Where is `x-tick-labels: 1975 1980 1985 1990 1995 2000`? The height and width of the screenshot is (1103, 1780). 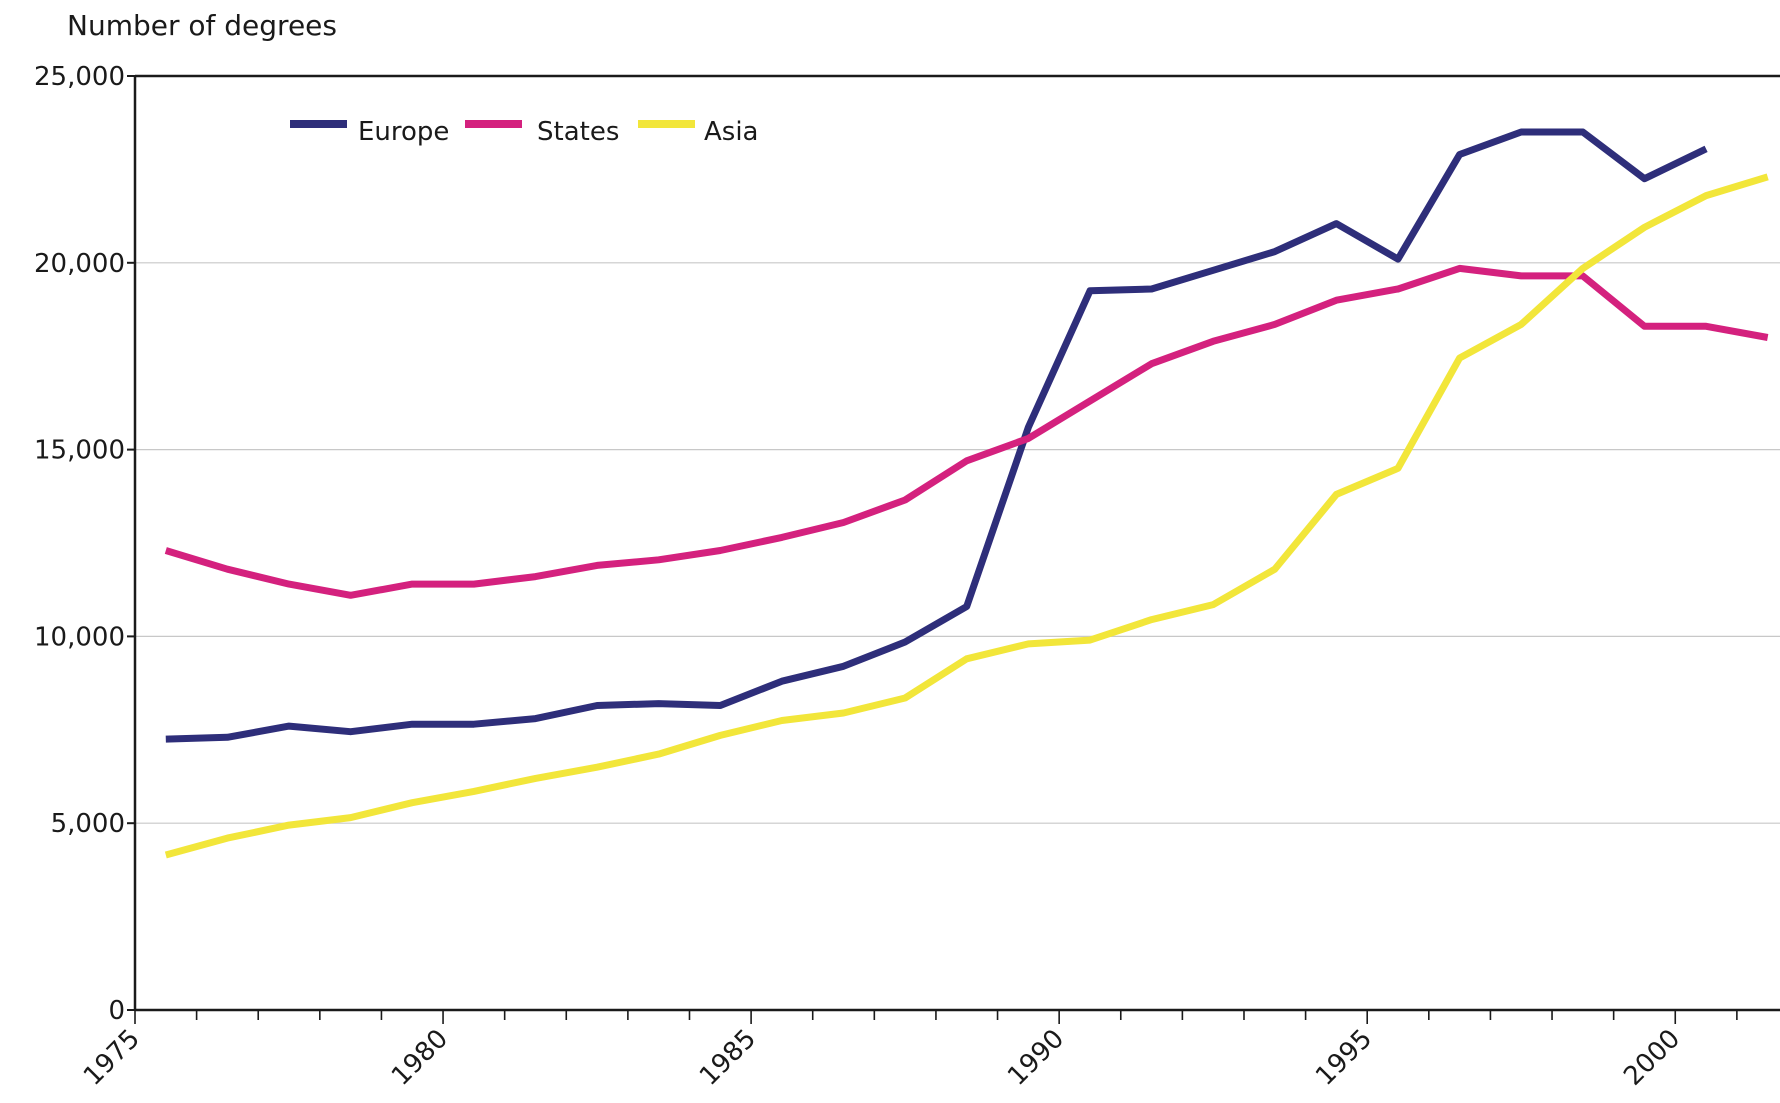 x-tick-labels: 1975 1980 1985 1990 1995 2000 is located at coordinates (882, 1058).